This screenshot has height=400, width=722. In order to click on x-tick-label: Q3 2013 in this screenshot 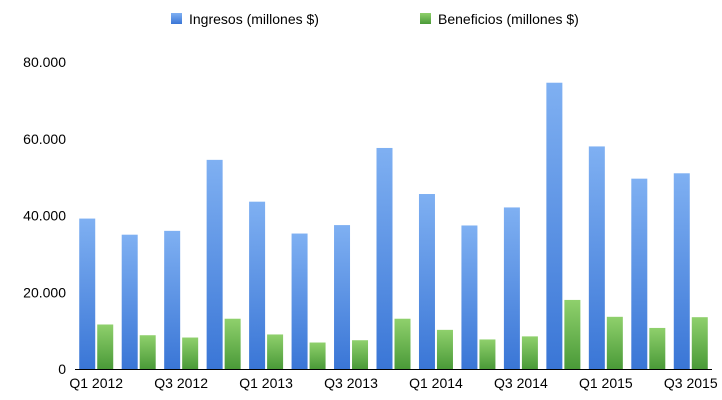, I will do `click(351, 383)`.